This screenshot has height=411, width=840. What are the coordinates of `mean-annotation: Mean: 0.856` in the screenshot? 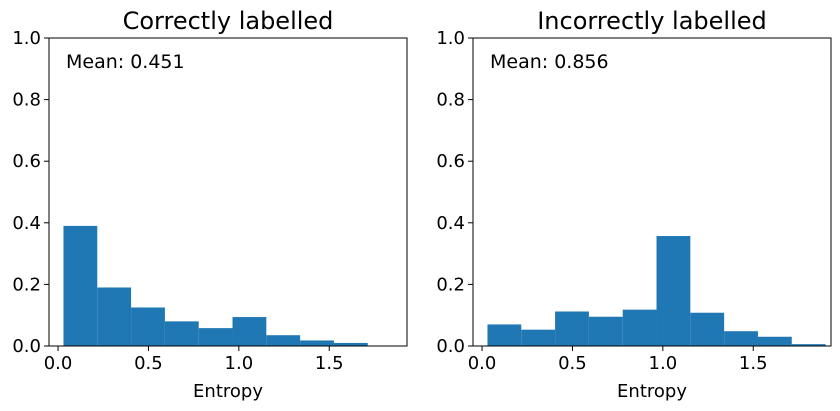 It's located at (549, 62).